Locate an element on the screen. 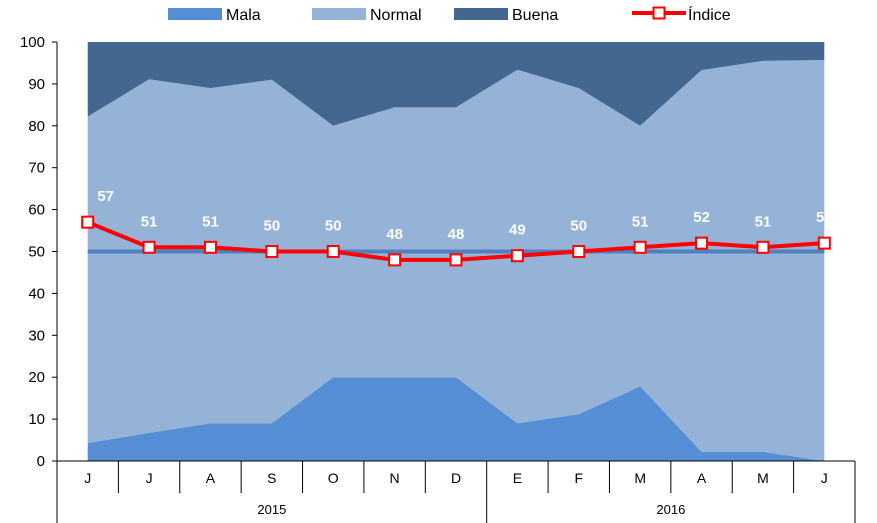 This screenshot has height=523, width=877. index-data-label: 57 is located at coordinates (105, 196).